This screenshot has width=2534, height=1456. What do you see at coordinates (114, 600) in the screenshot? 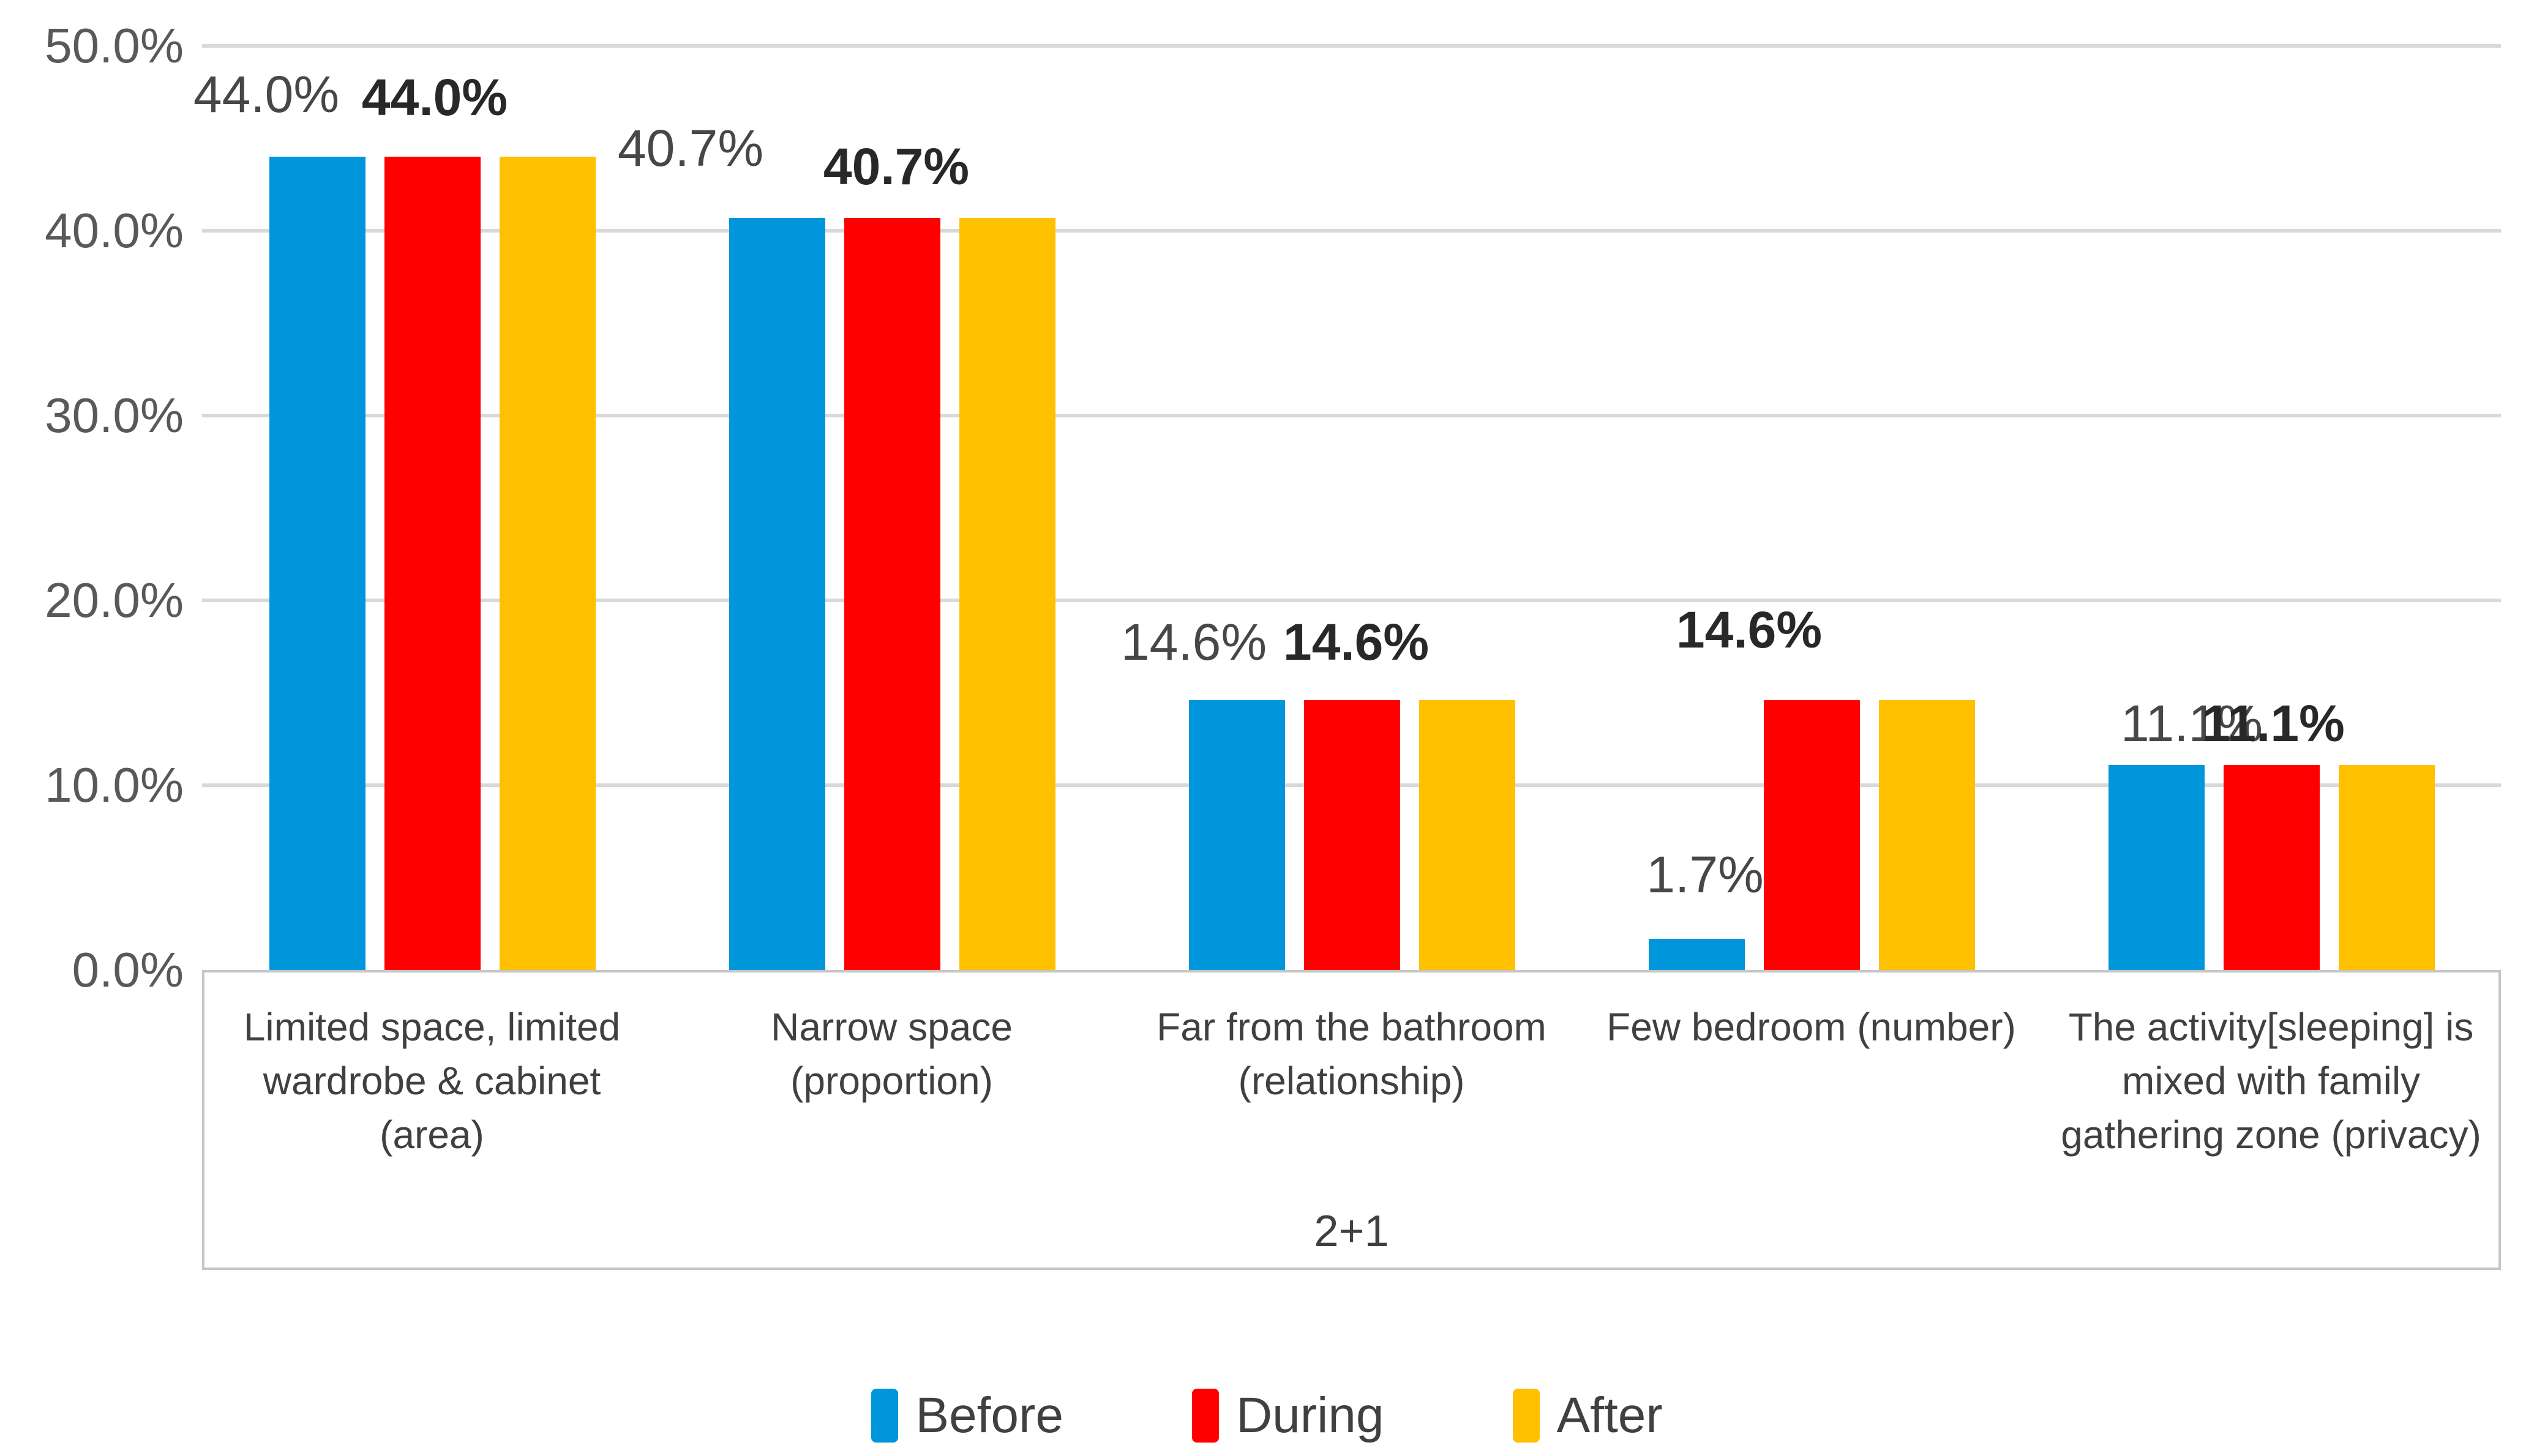
I see `y-tick-label: 20.0%` at bounding box center [114, 600].